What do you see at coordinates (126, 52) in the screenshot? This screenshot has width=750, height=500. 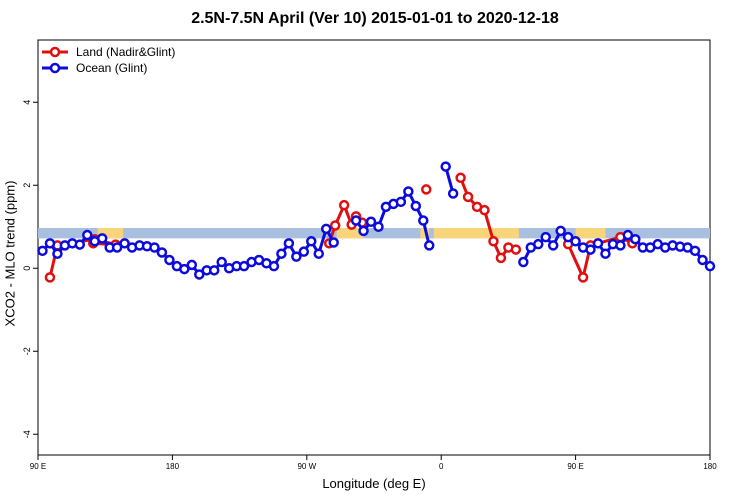 I see `legend-label-land: Land (Nadir&Glint)` at bounding box center [126, 52].